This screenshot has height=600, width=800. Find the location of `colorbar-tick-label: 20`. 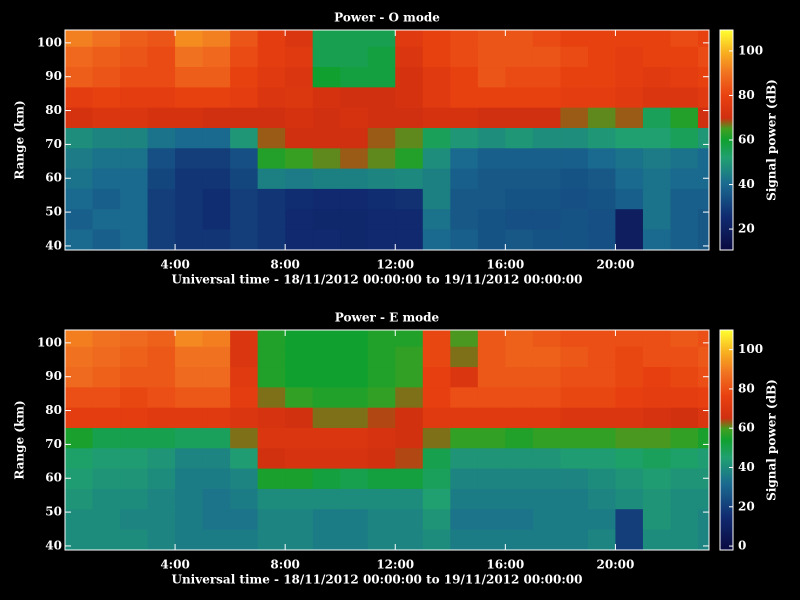

colorbar-tick-label: 20 is located at coordinates (746, 229).